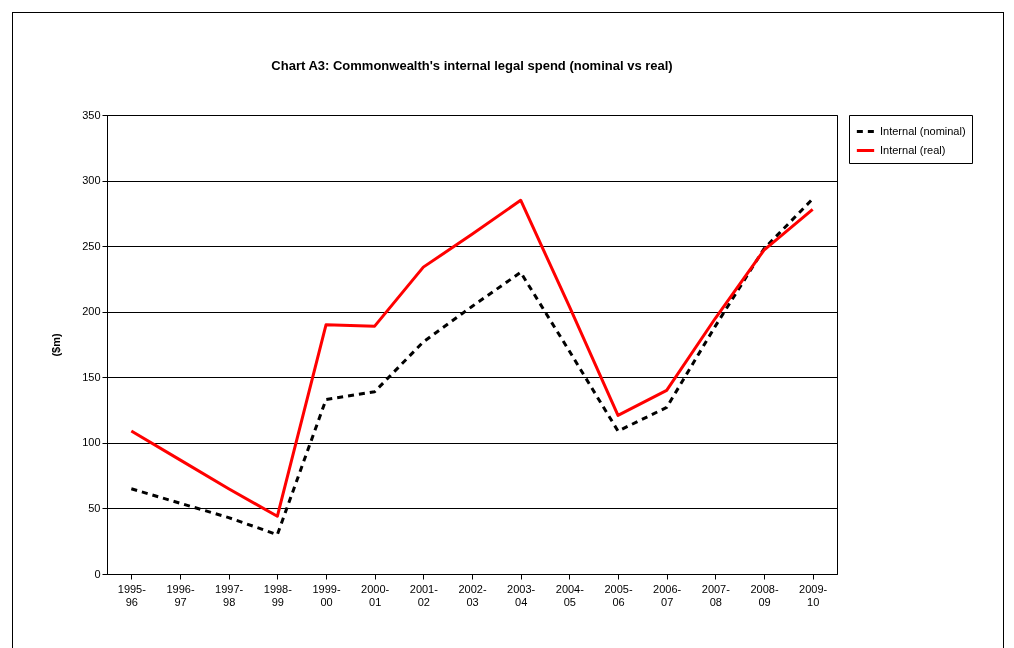  What do you see at coordinates (764, 595) in the screenshot?
I see `x-tick-label: 2008-09` at bounding box center [764, 595].